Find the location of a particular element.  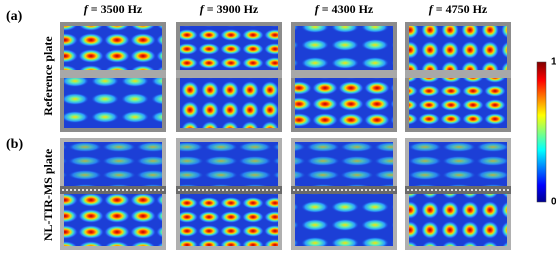

frequency-value: = 4300 Hz is located at coordinates (348, 9).